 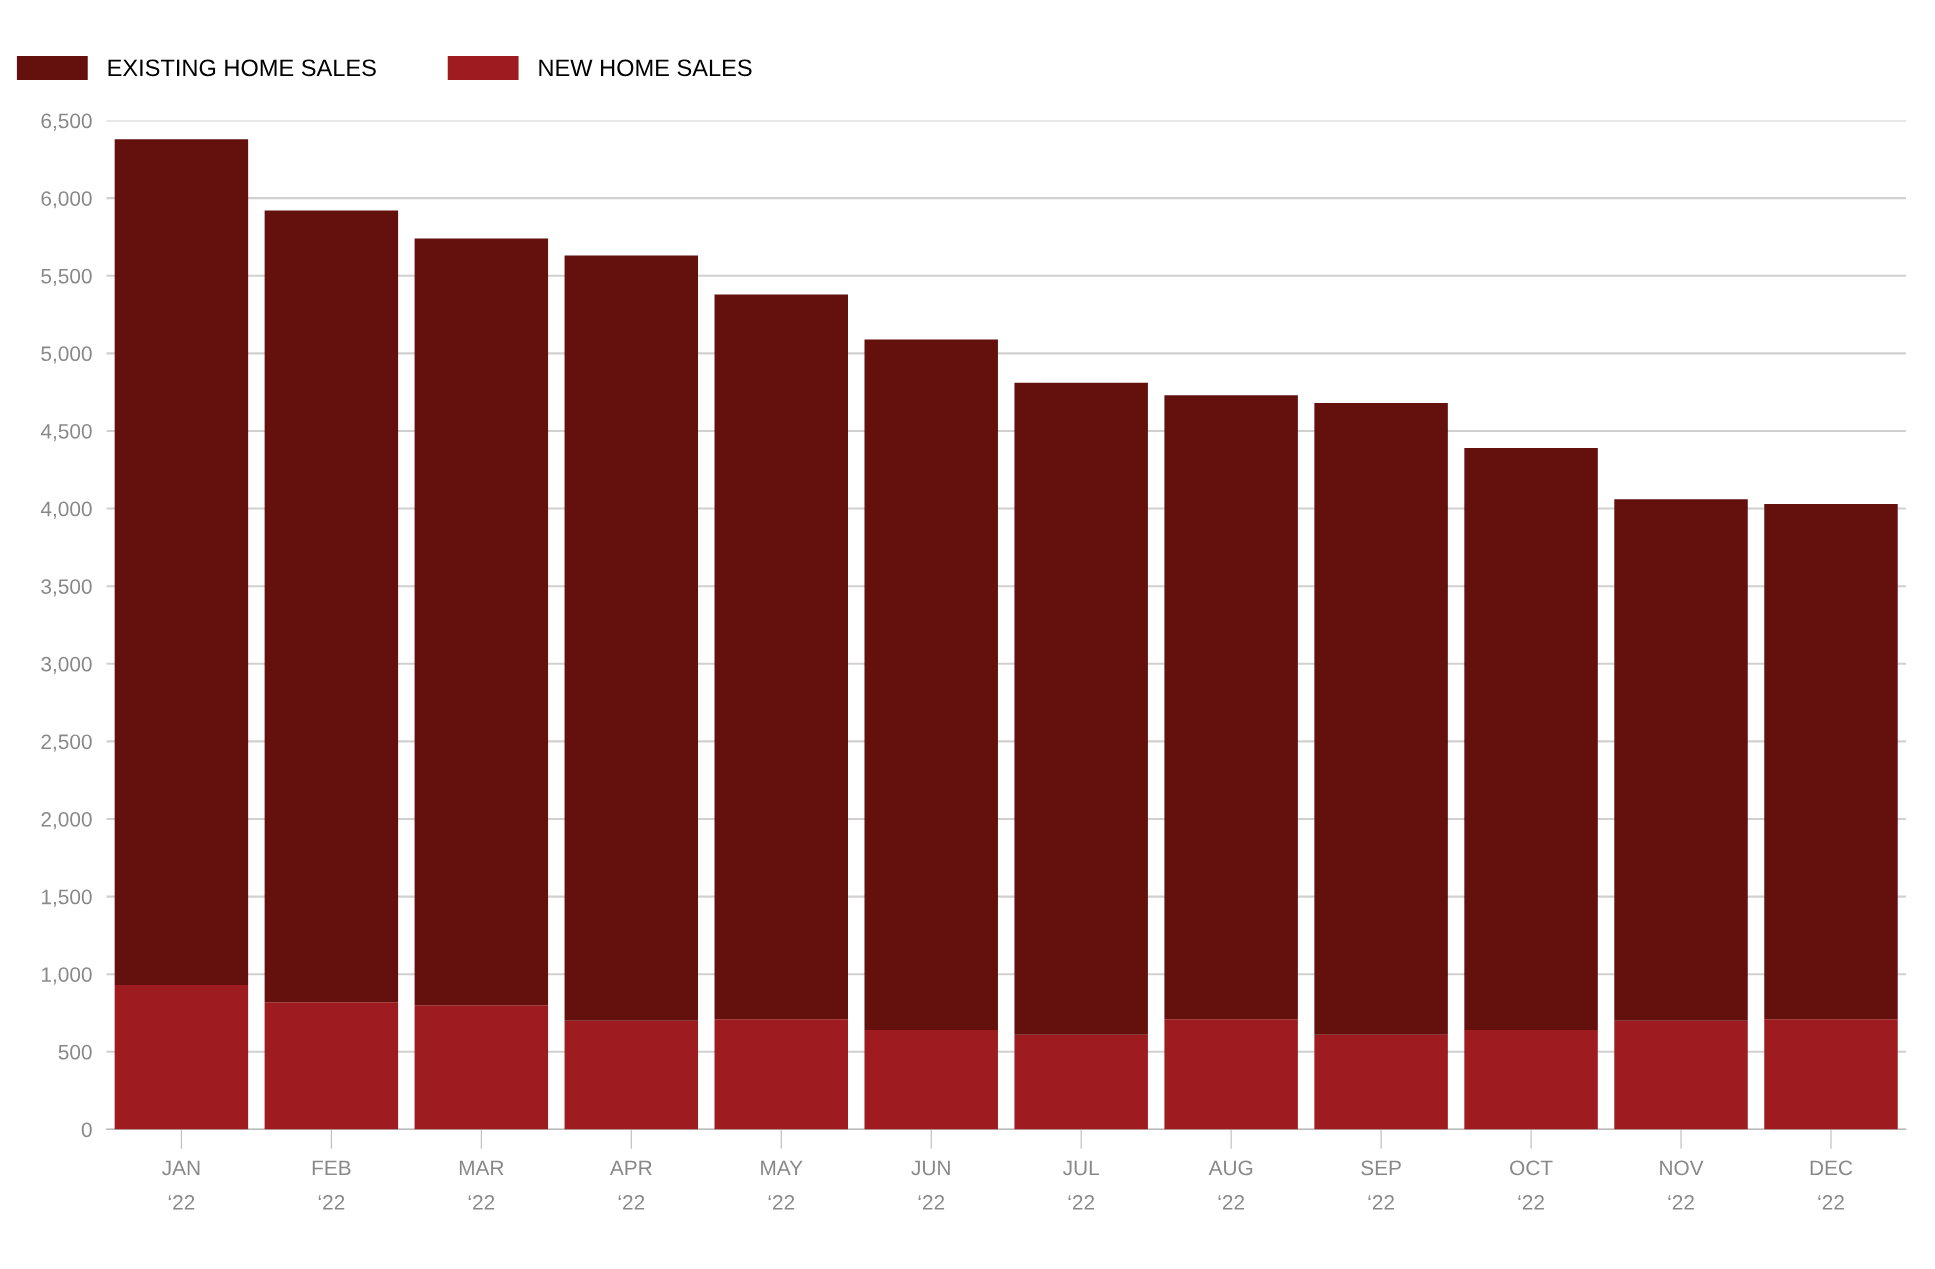 I want to click on y-tick-label: 5,000, so click(x=66, y=355).